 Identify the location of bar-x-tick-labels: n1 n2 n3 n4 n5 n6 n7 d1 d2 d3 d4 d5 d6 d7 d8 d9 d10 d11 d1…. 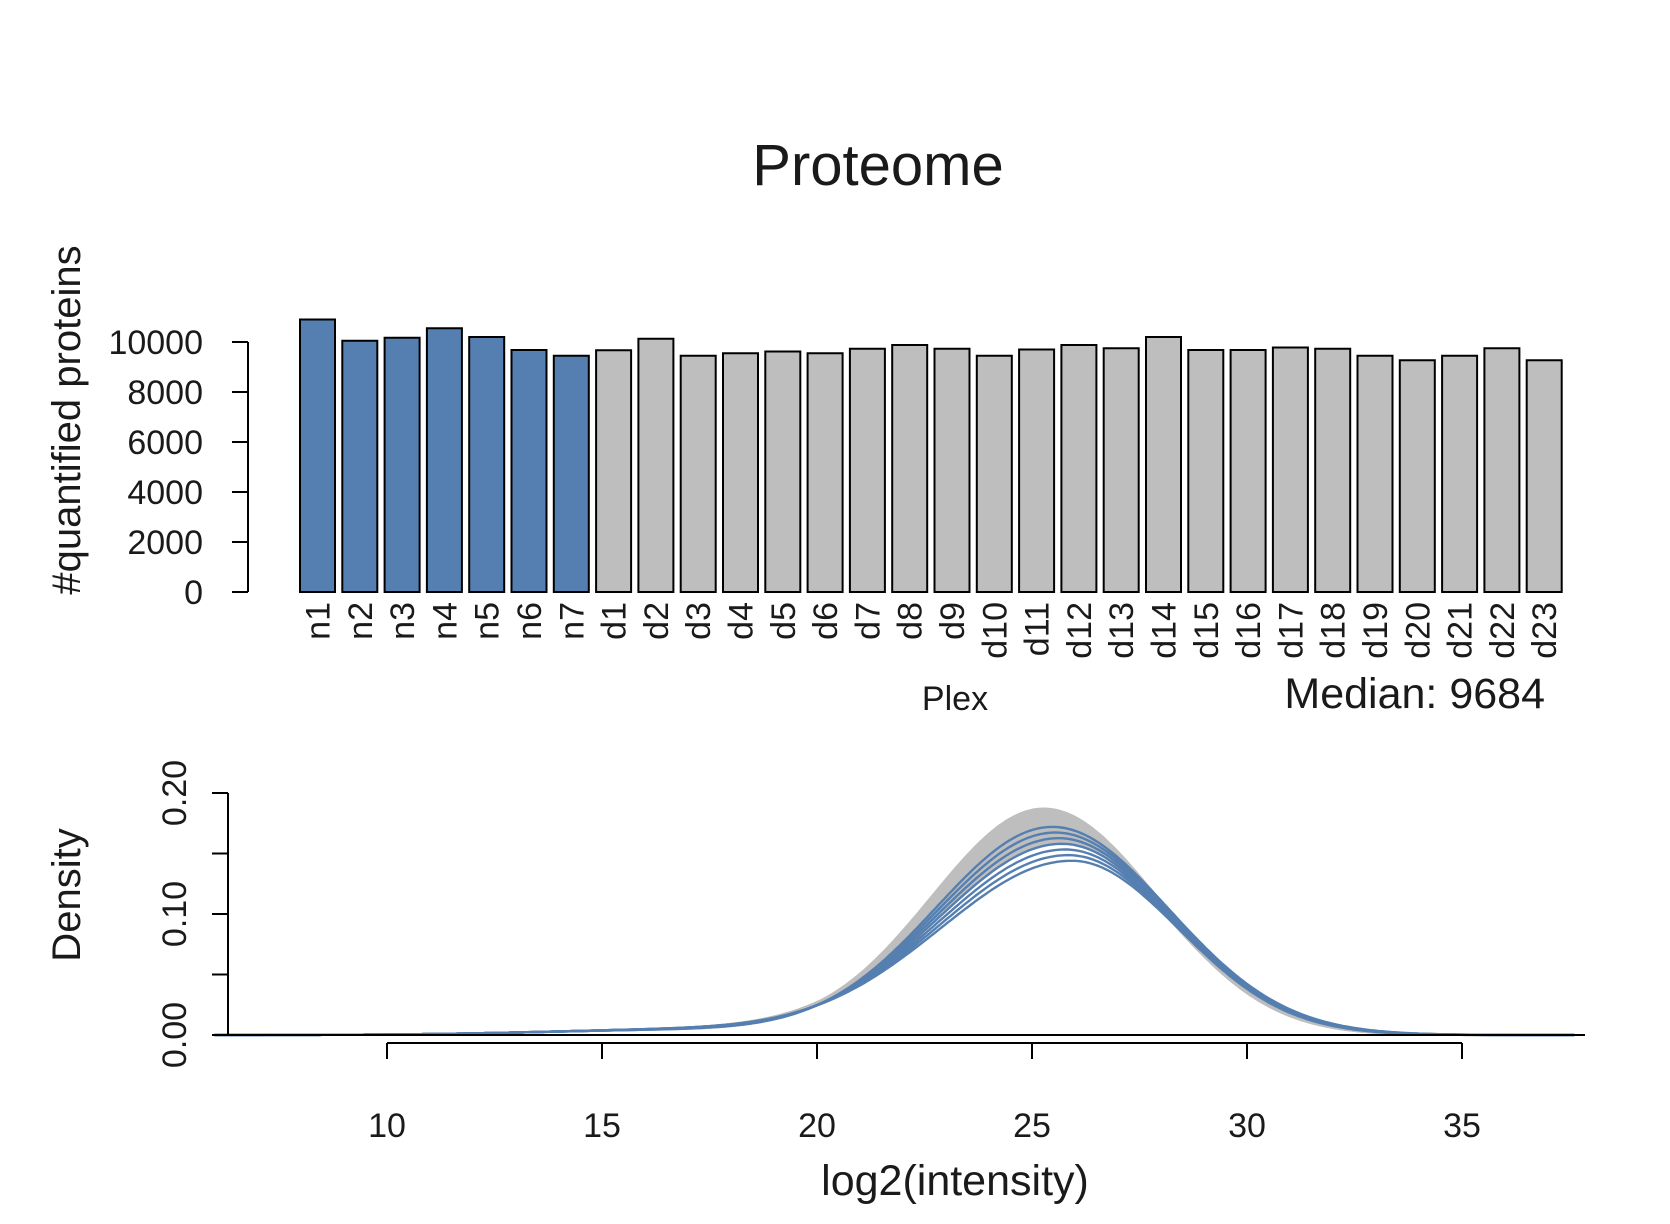
(932, 630).